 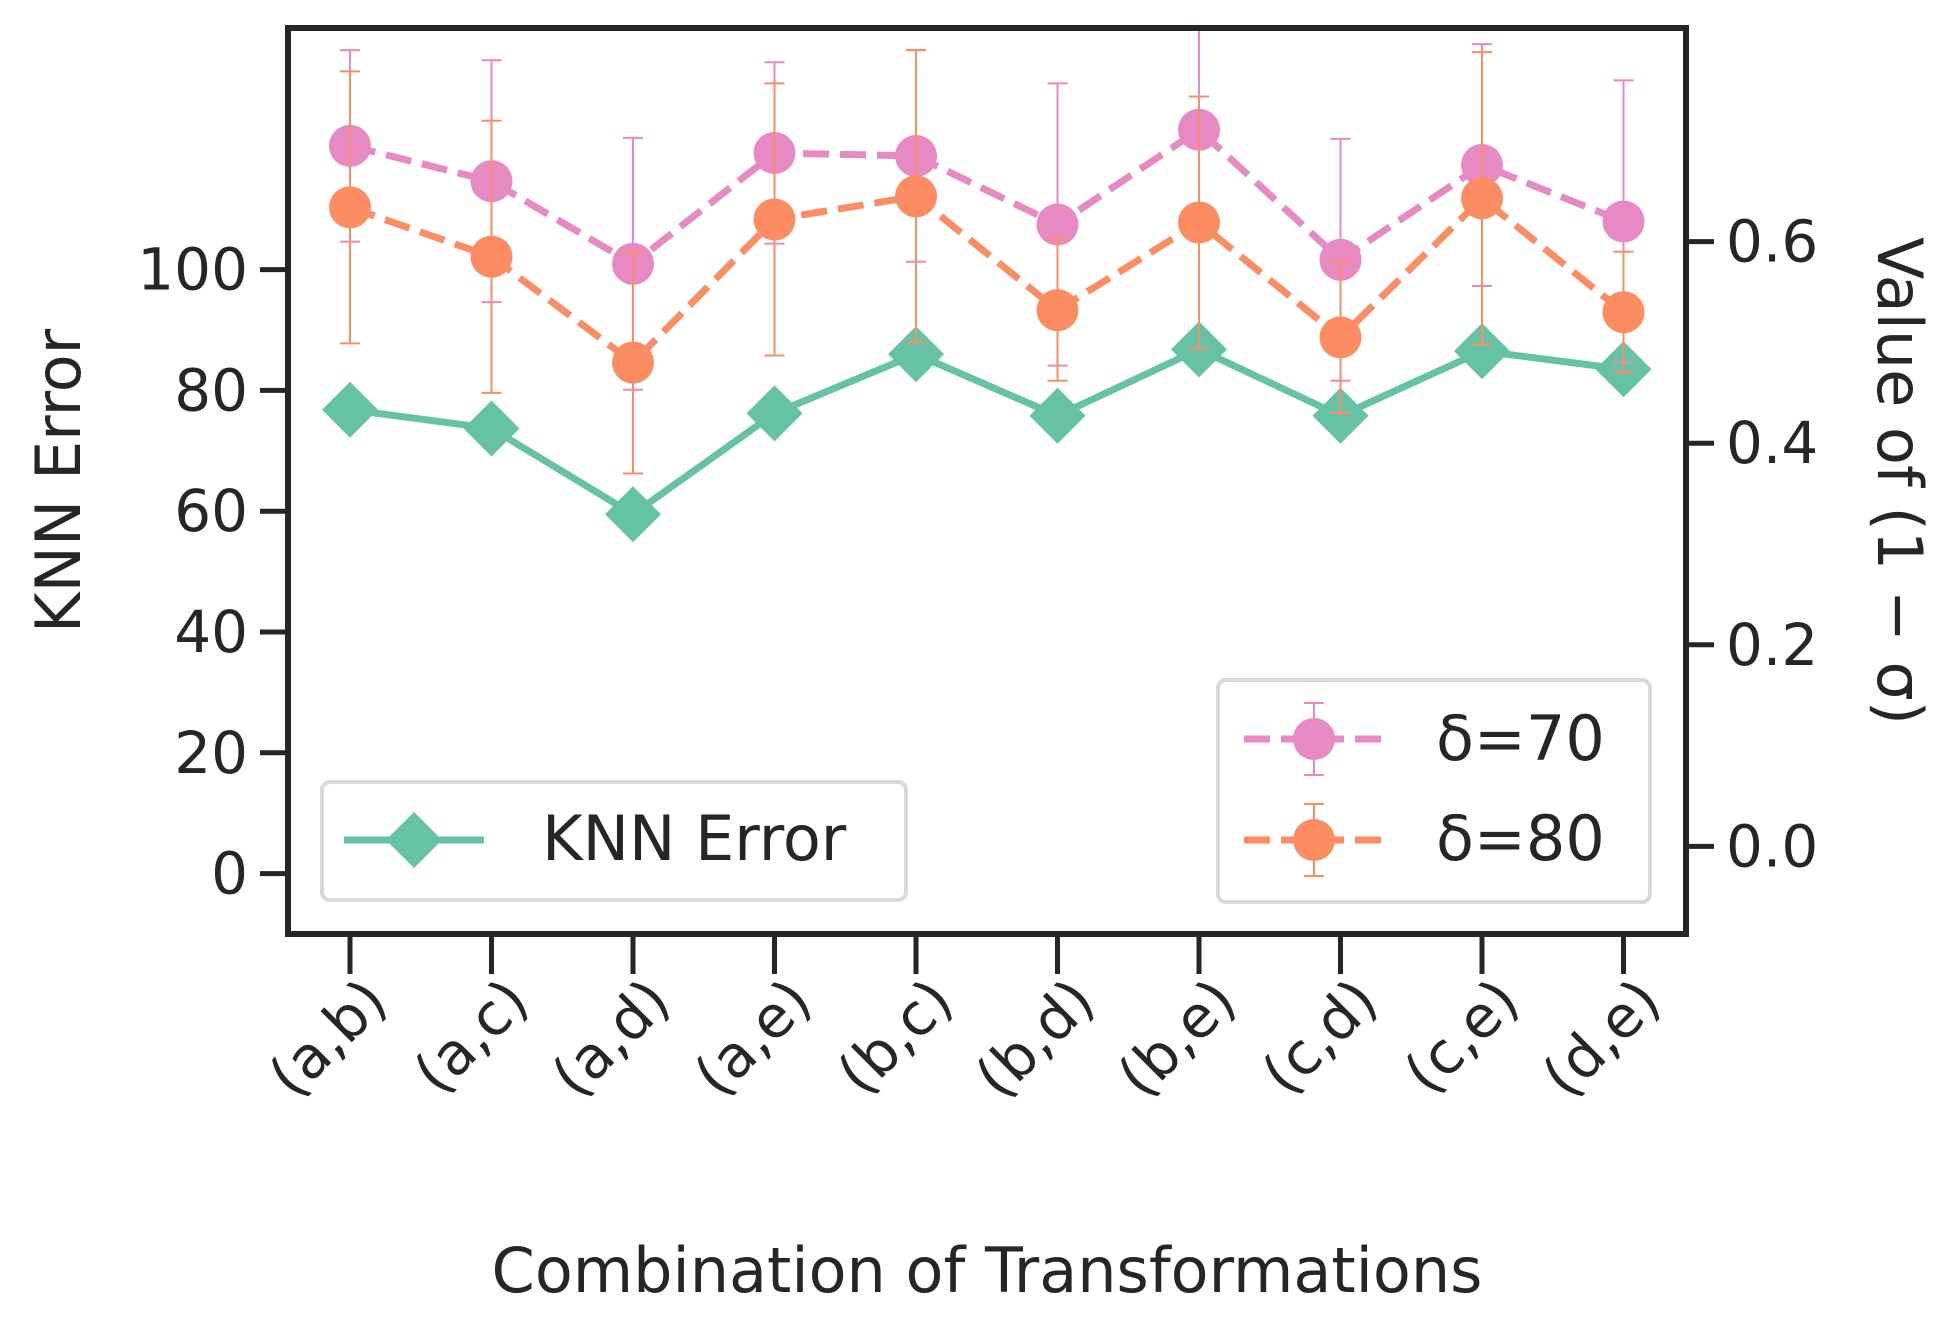 I want to click on x-tick-label: (a,d), so click(x=611, y=1038).